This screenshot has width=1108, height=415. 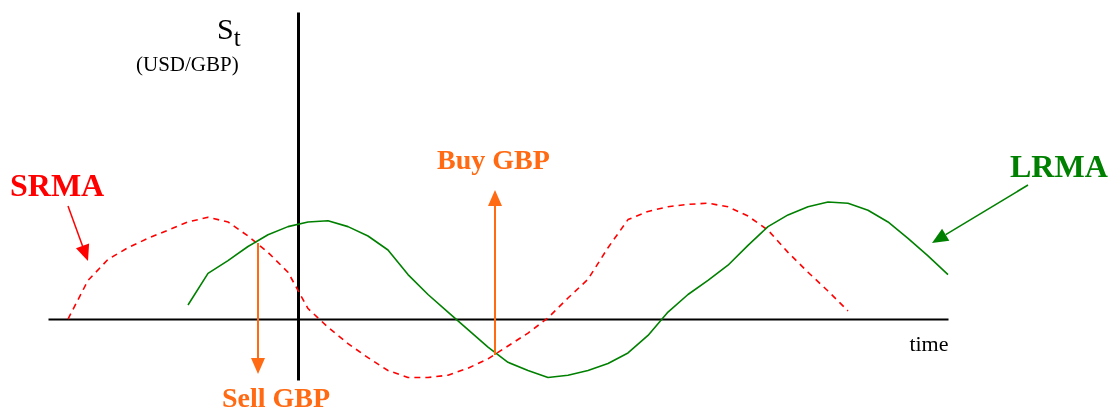 What do you see at coordinates (57, 185) in the screenshot?
I see `series-label: SRMA` at bounding box center [57, 185].